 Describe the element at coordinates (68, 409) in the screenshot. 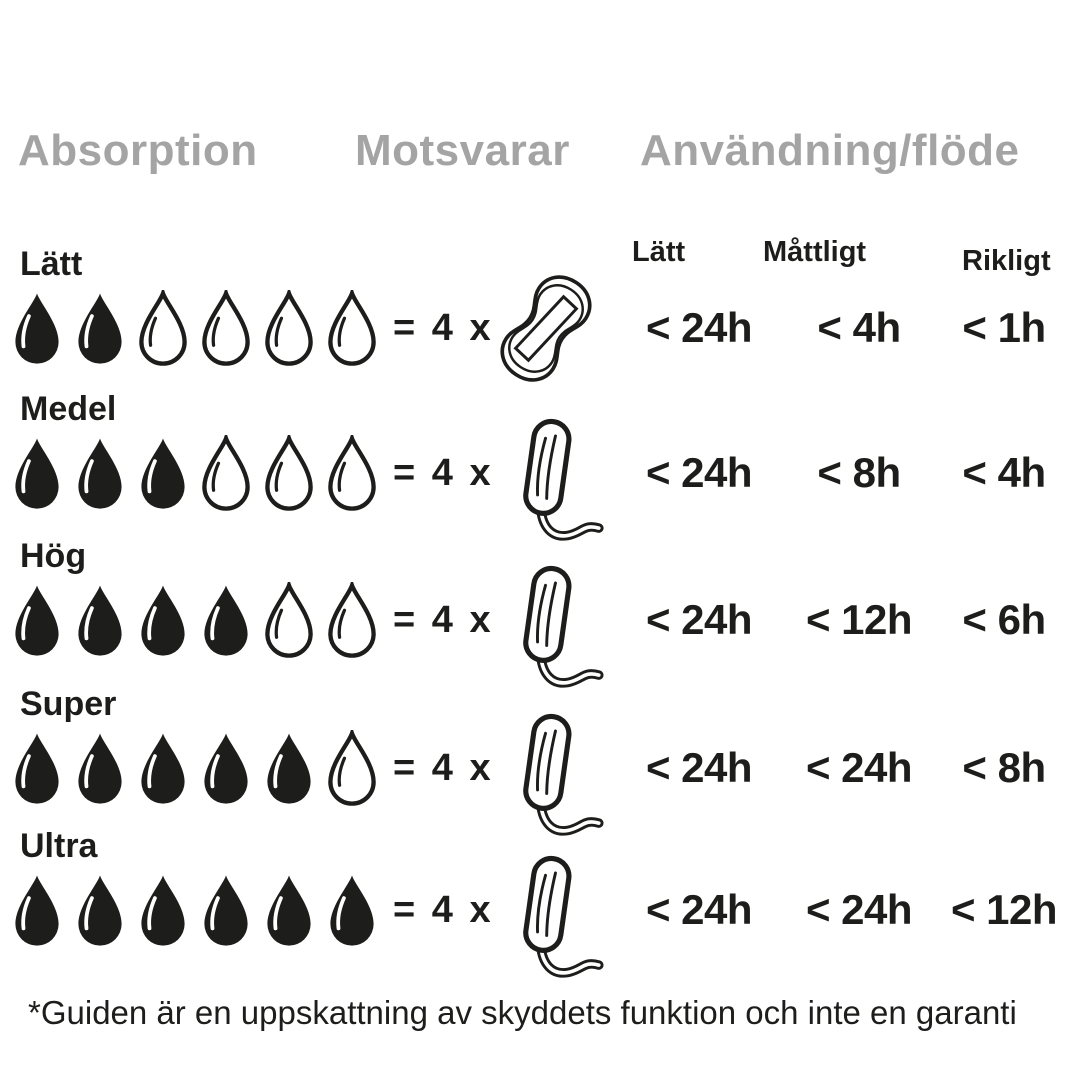

I see `absorption-level-label: Medel` at that location.